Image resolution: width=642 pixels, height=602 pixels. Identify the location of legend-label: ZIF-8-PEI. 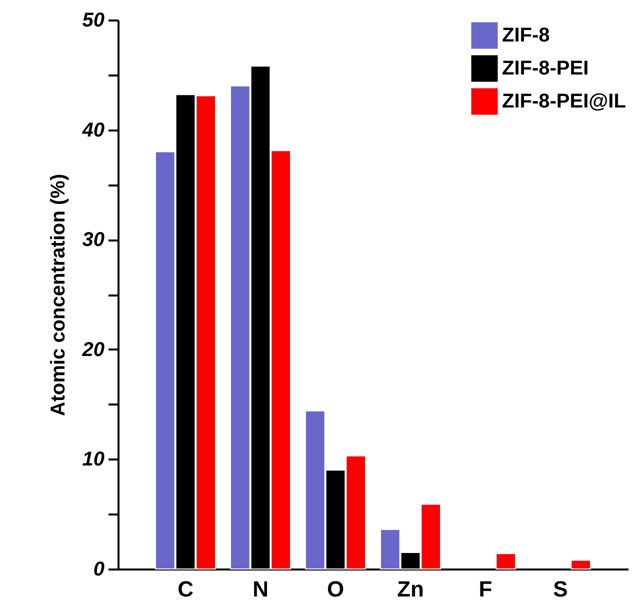
(545, 69).